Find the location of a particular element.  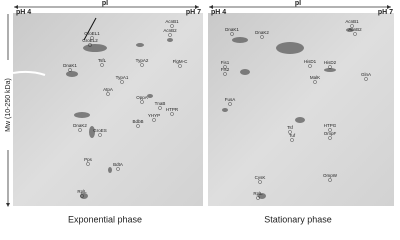

spot-label: BdtA is located at coordinates (118, 164).